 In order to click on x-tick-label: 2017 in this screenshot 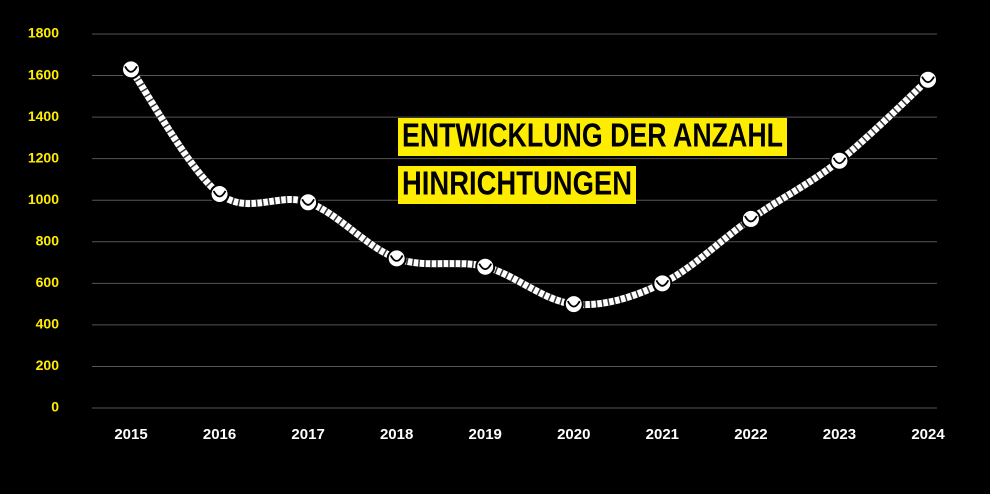, I will do `click(307, 434)`.